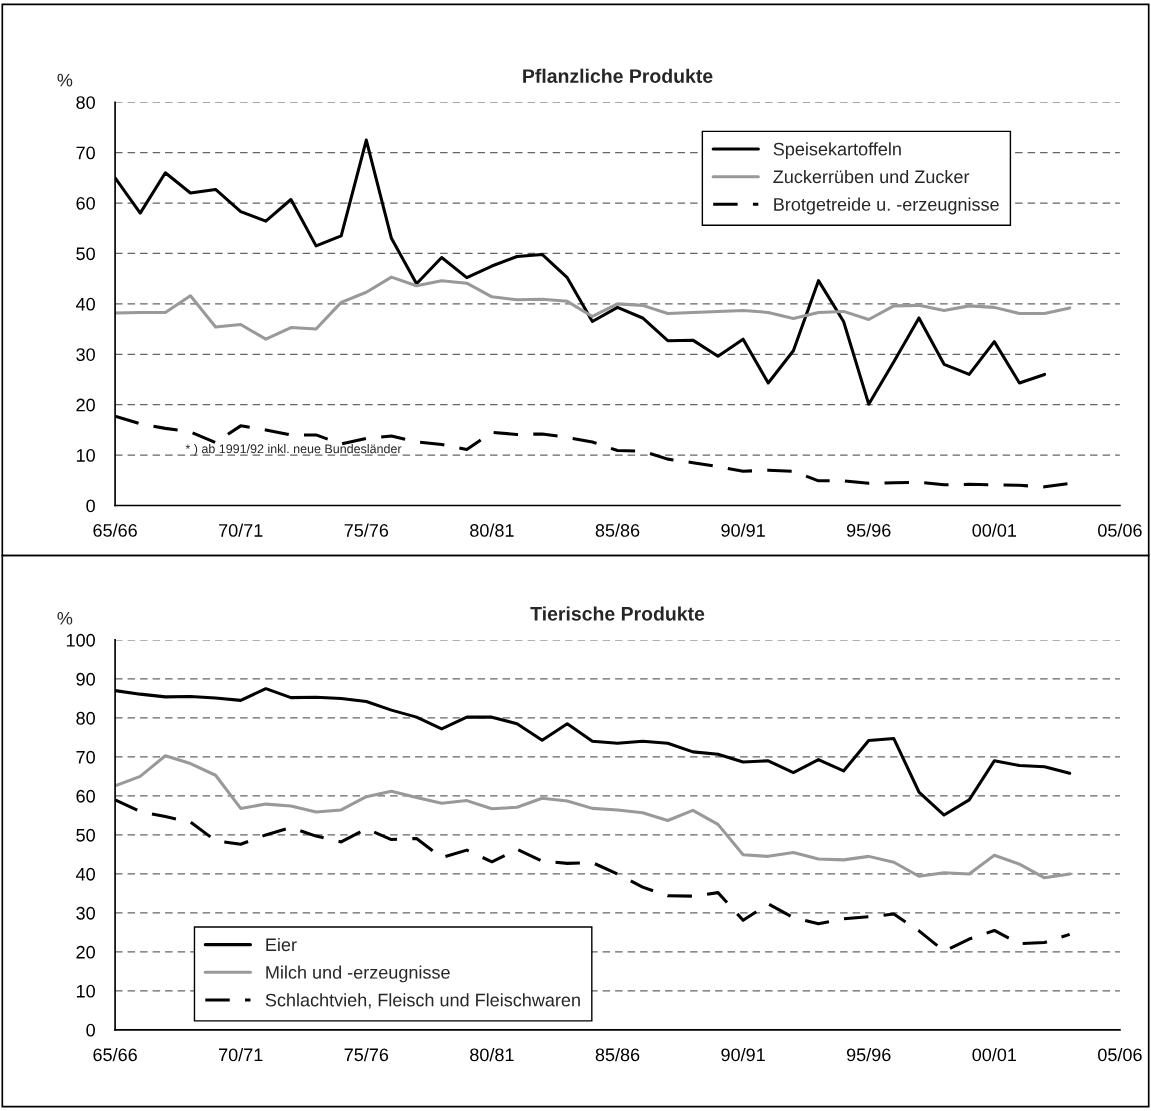 The image size is (1151, 1111). What do you see at coordinates (293, 450) in the screenshot?
I see `annotation: * ) ab 1991/92 inkl. neue Bundesländer` at bounding box center [293, 450].